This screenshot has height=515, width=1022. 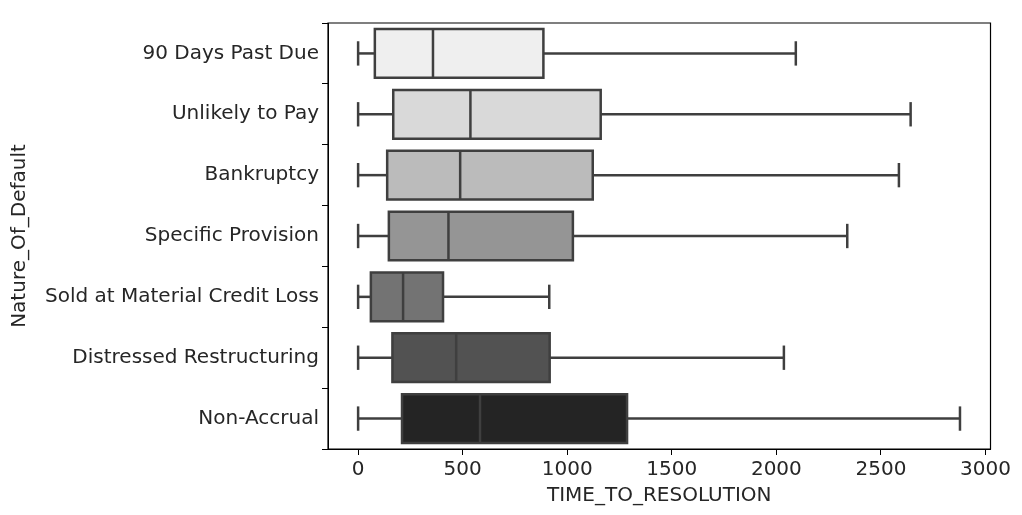 I want to click on x-tick-label: 500, so click(x=462, y=468).